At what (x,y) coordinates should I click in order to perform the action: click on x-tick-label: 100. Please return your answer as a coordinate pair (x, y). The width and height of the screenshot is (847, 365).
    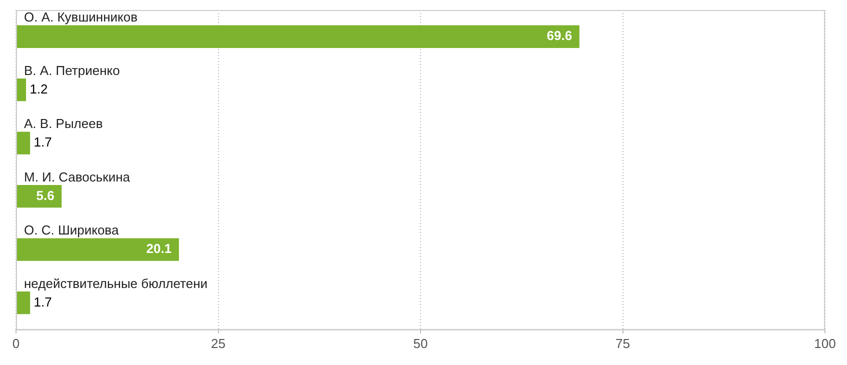
    Looking at the image, I should click on (825, 343).